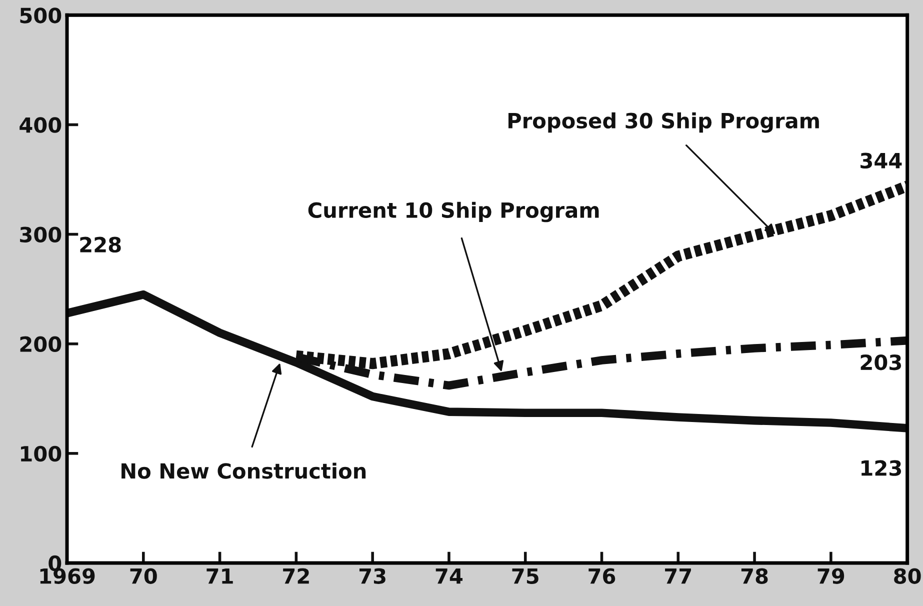 This screenshot has height=606, width=923. I want to click on x-tick-label: 72, so click(296, 576).